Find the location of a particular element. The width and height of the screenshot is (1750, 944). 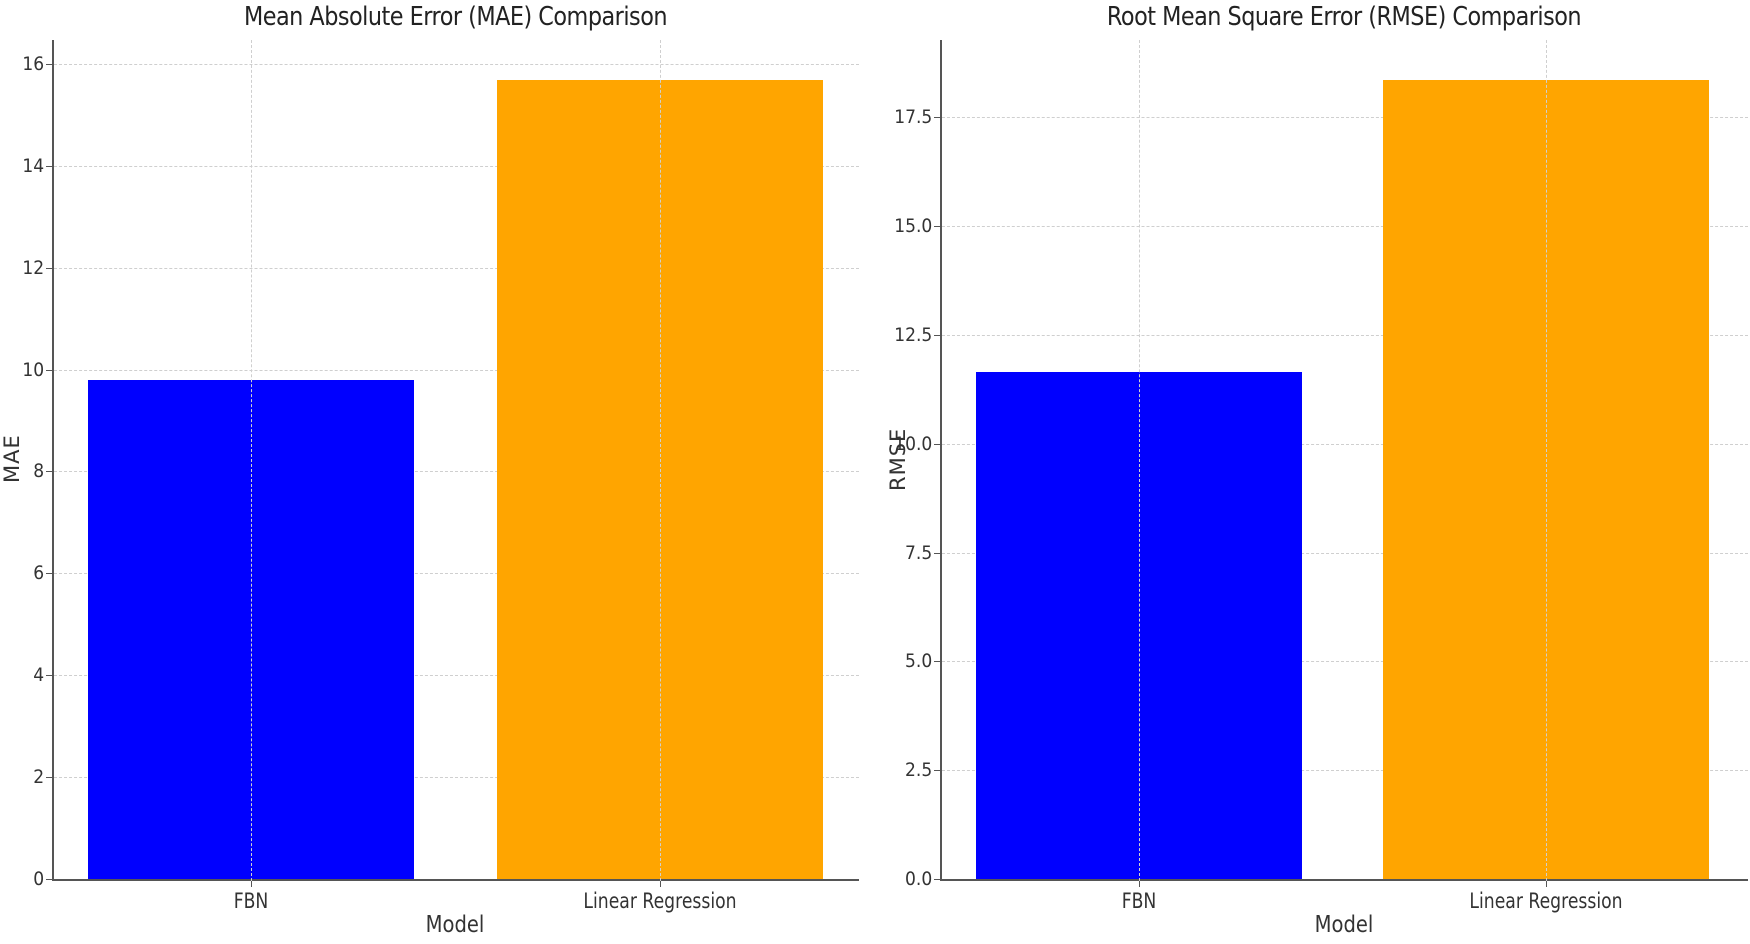

y-tick-label: 2.5 is located at coordinates (918, 770).